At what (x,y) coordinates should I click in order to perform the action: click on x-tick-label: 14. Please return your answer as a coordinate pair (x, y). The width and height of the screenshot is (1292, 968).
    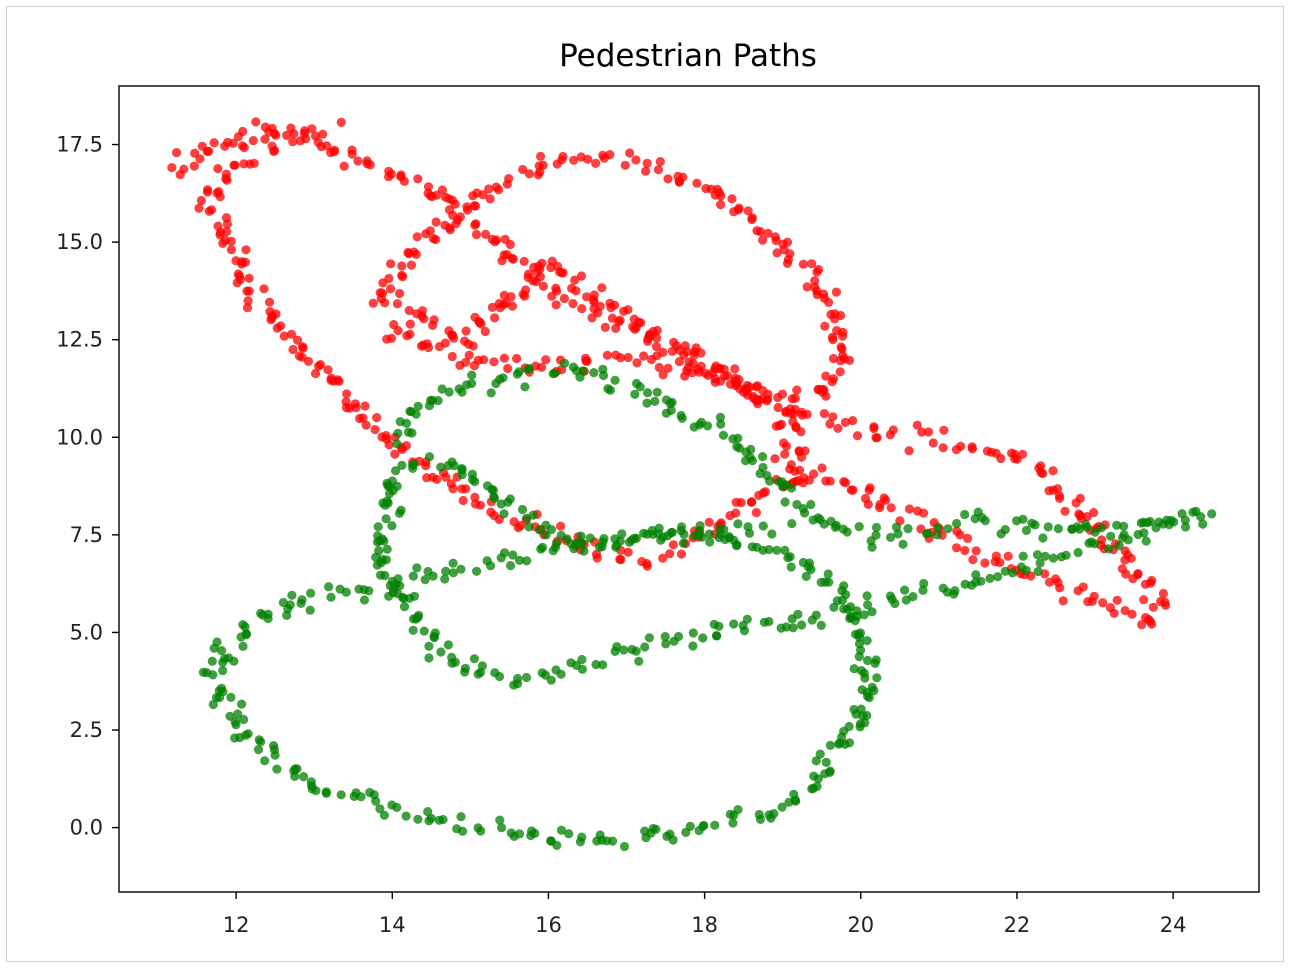
    Looking at the image, I should click on (392, 925).